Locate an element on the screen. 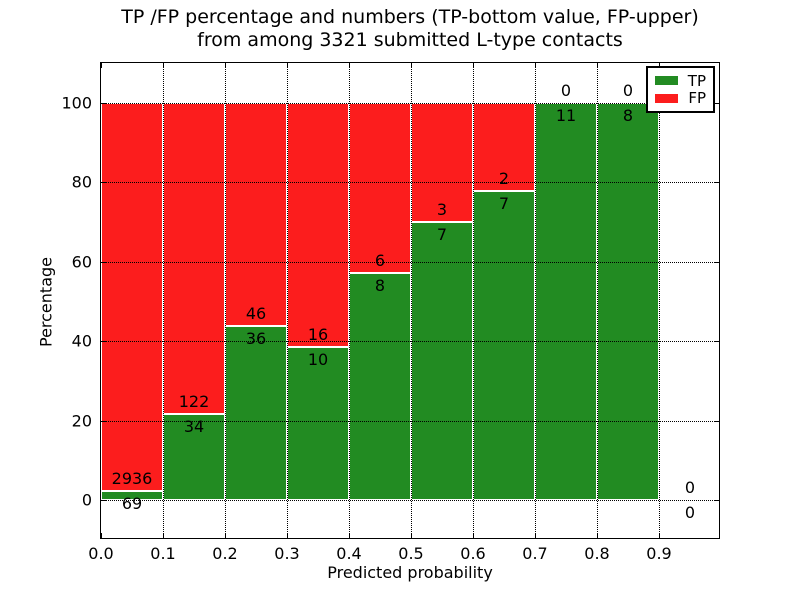 This screenshot has height=600, width=800. bar-label-tp: 11 is located at coordinates (566, 115).